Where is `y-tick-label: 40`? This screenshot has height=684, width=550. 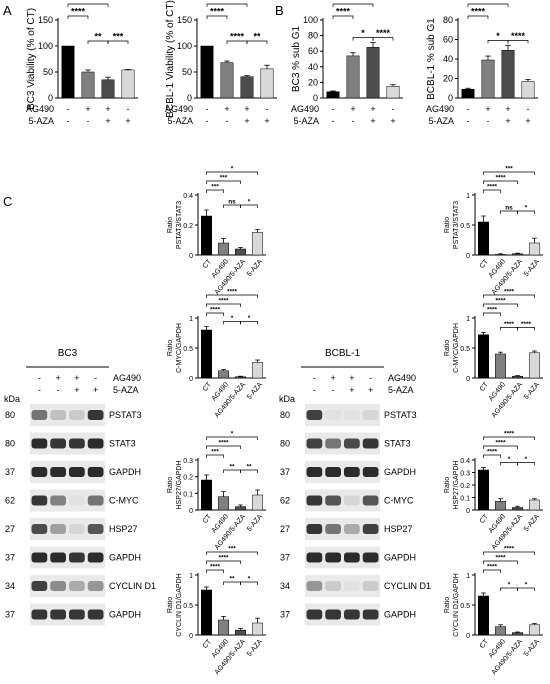 y-tick-label: 40 is located at coordinates (313, 67).